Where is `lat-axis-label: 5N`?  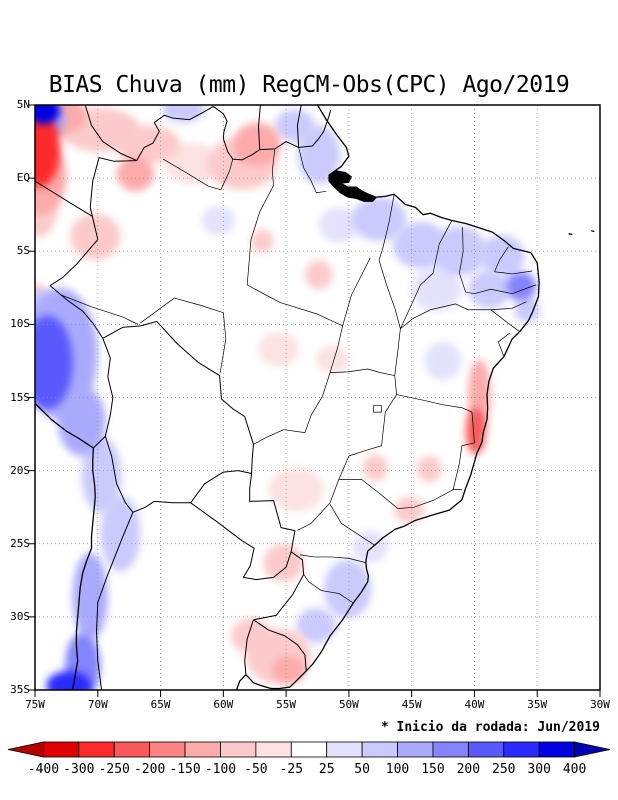 lat-axis-label: 5N is located at coordinates (23, 104).